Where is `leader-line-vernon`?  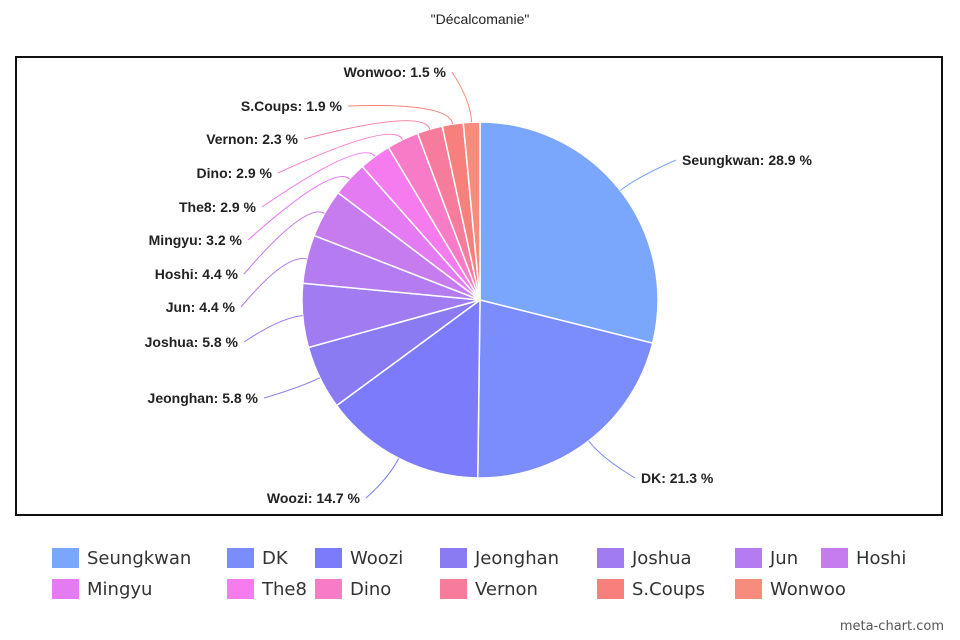 leader-line-vernon is located at coordinates (367, 130).